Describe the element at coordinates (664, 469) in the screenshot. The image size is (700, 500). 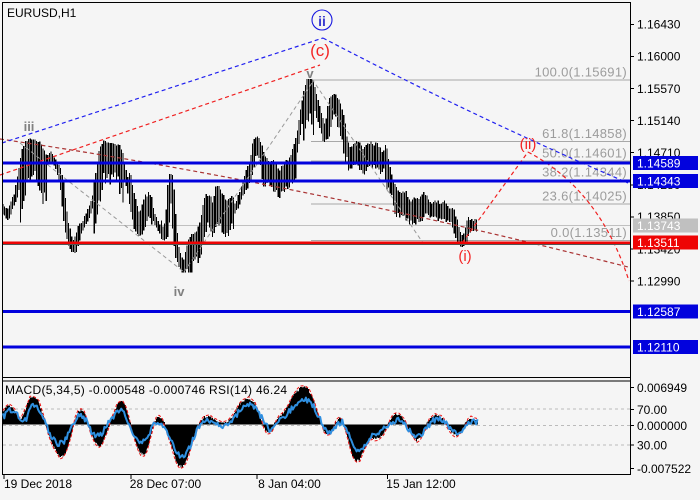
I see `svg-text: -0.007522` at that location.